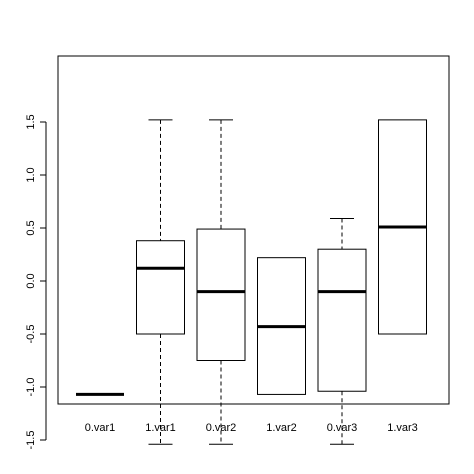 Image resolution: width=474 pixels, height=474 pixels. I want to click on x-tick-label: 0.var1, so click(100, 428).